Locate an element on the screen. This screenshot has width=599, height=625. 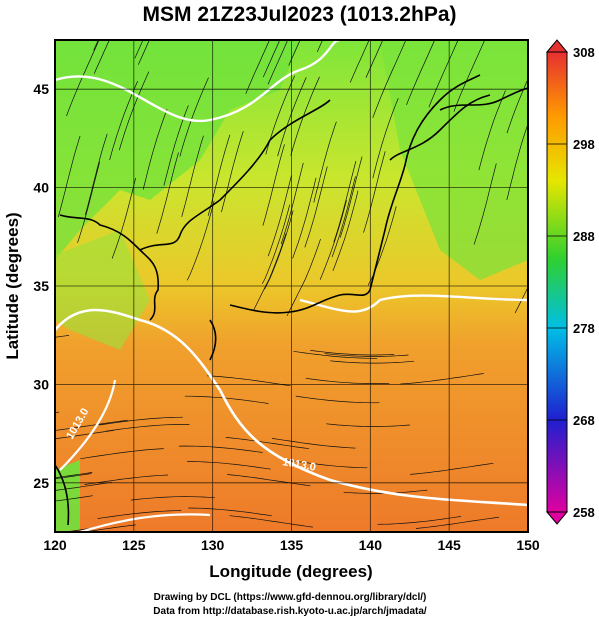
y-tick-label: 35 is located at coordinates (41, 286).